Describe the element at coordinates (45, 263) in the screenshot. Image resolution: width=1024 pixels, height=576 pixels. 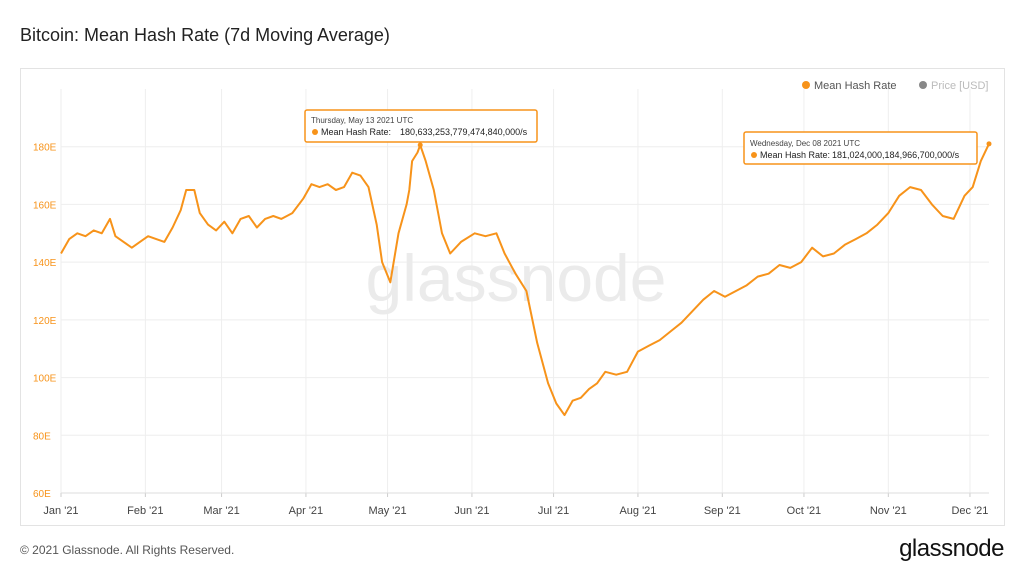
I see `y-tick-label: 140E` at that location.